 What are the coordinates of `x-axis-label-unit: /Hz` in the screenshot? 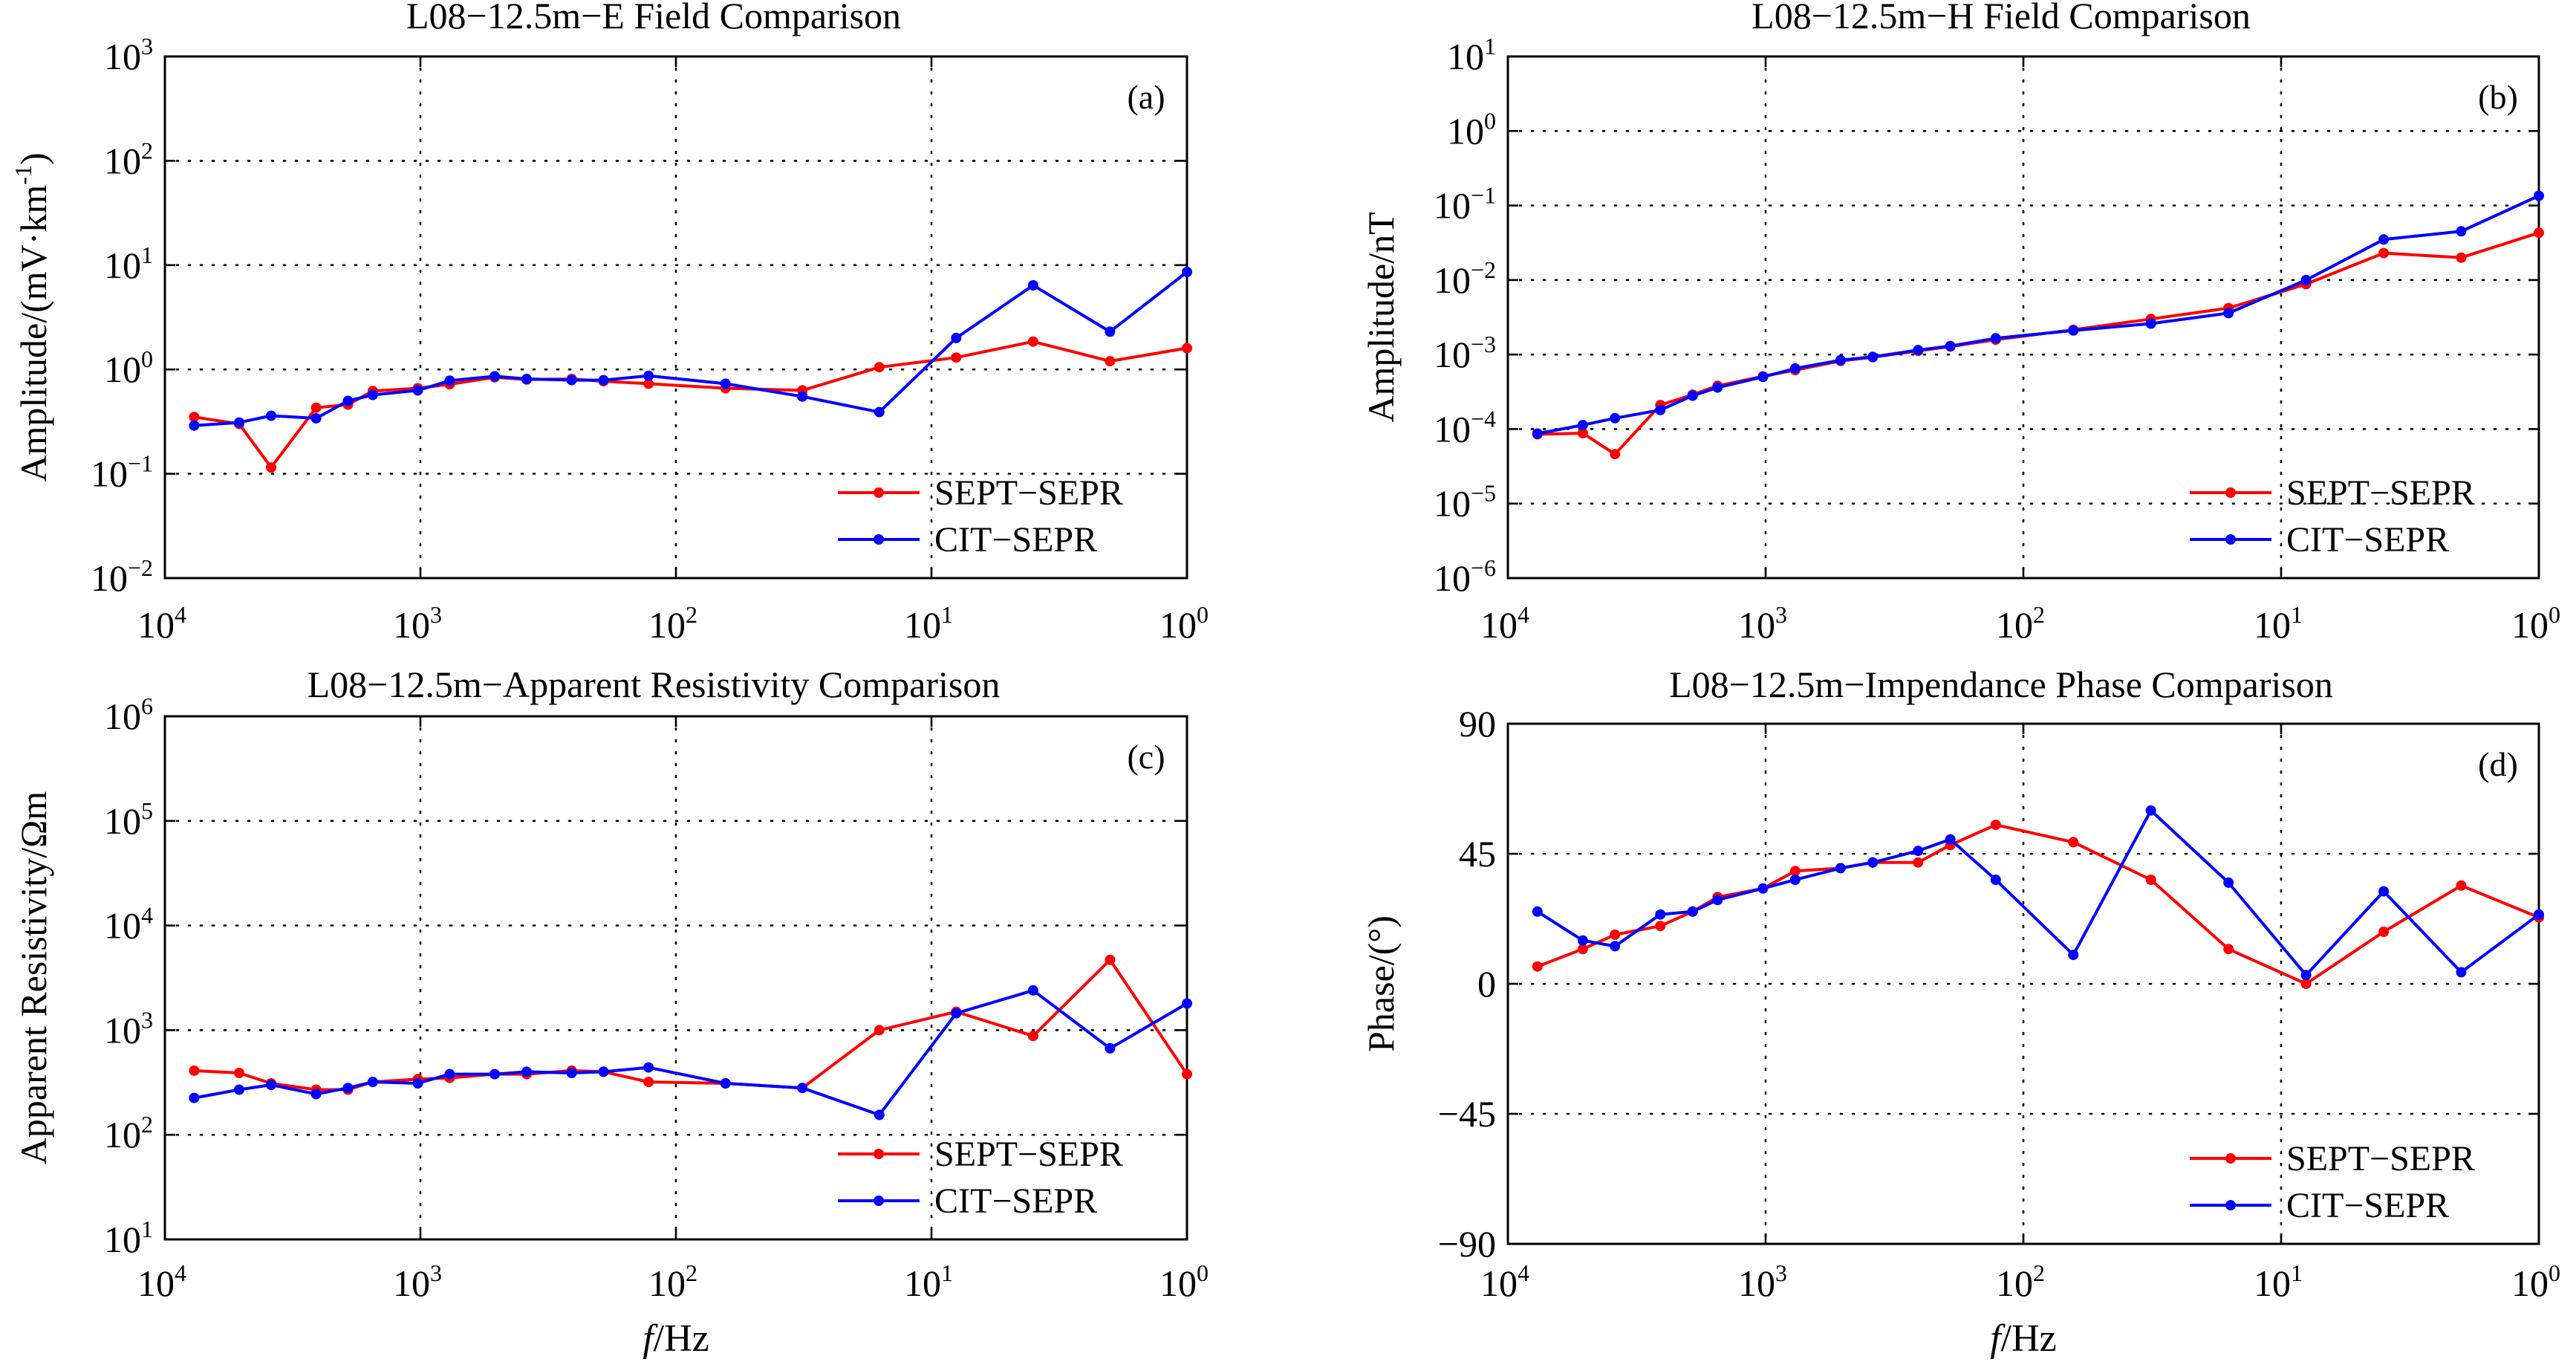 It's located at (681, 1338).